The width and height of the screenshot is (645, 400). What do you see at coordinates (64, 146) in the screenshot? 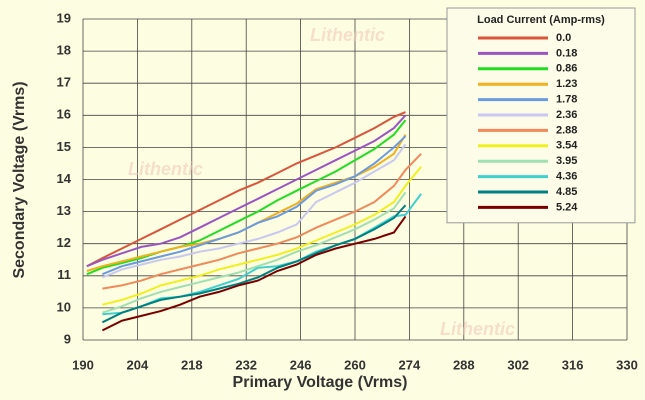
I see `y-tick-label: 15` at bounding box center [64, 146].